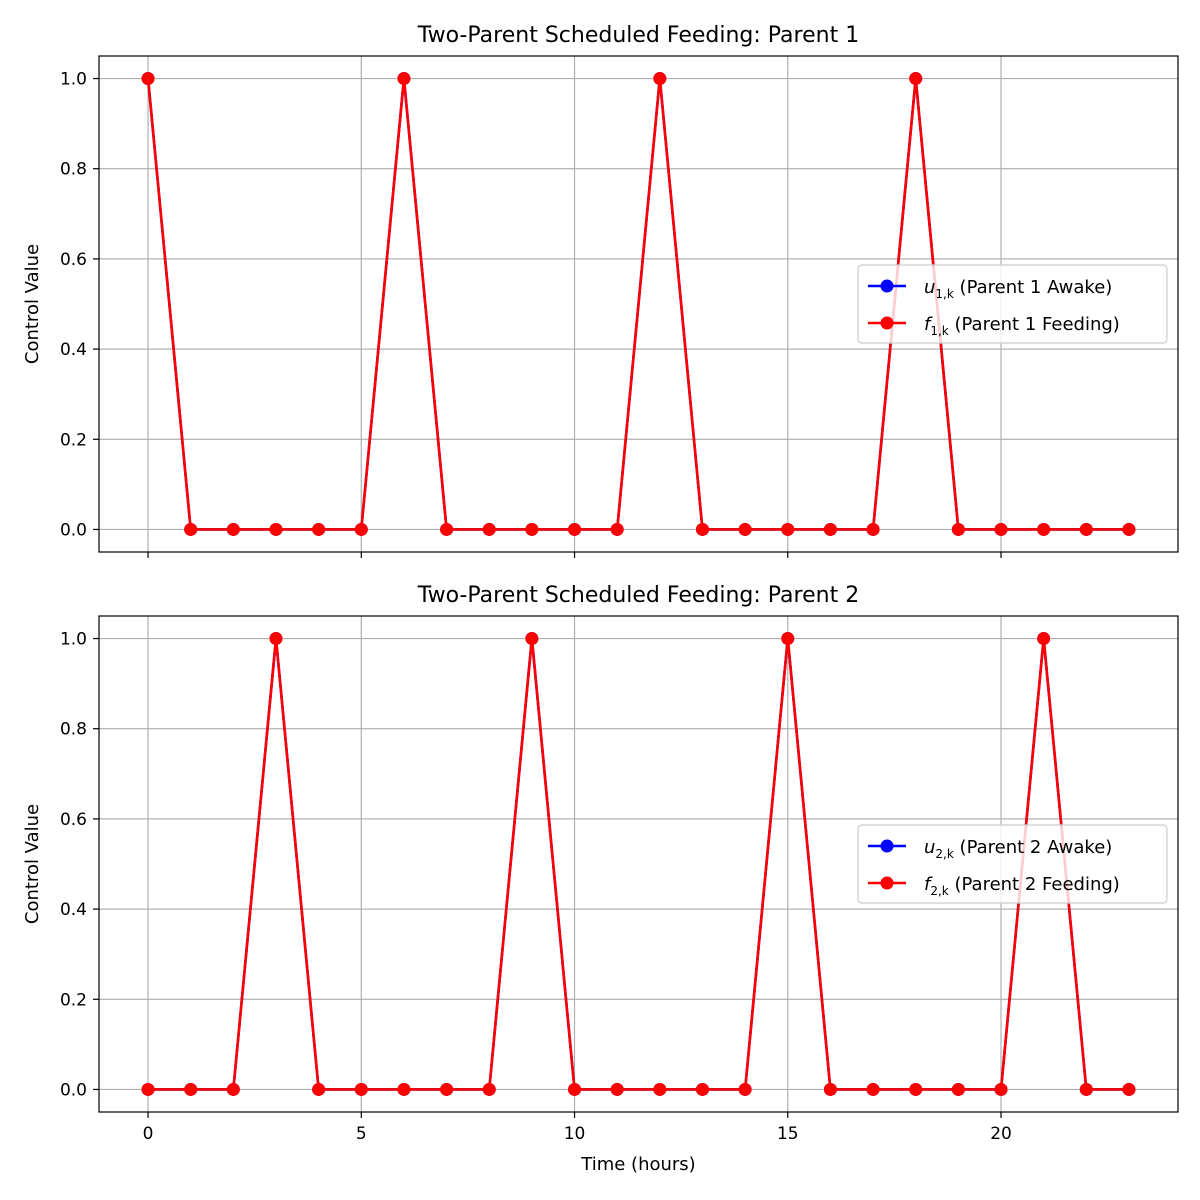 The height and width of the screenshot is (1200, 1200). I want to click on legend-label: u2,k (Parent 2 Awake), so click(1018, 849).